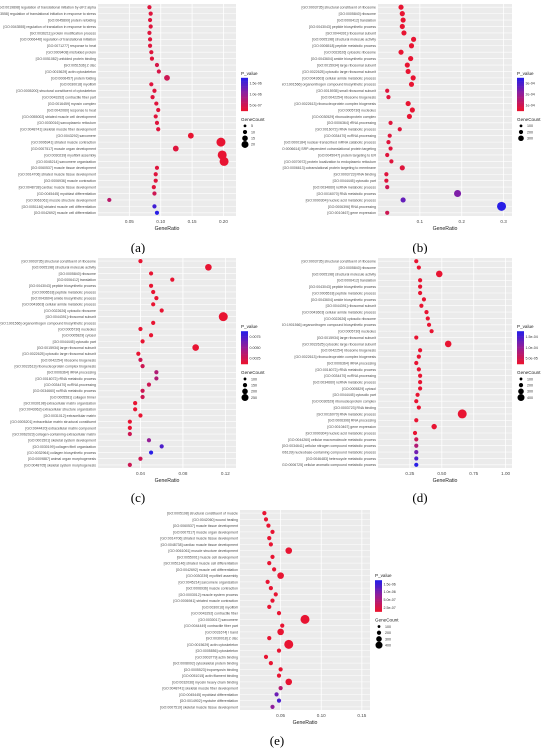 The height and width of the screenshot is (753, 550). What do you see at coordinates (70, 72) in the screenshot?
I see `y-tick-label: [GO:0015629] actin cytoskeleton` at bounding box center [70, 72].